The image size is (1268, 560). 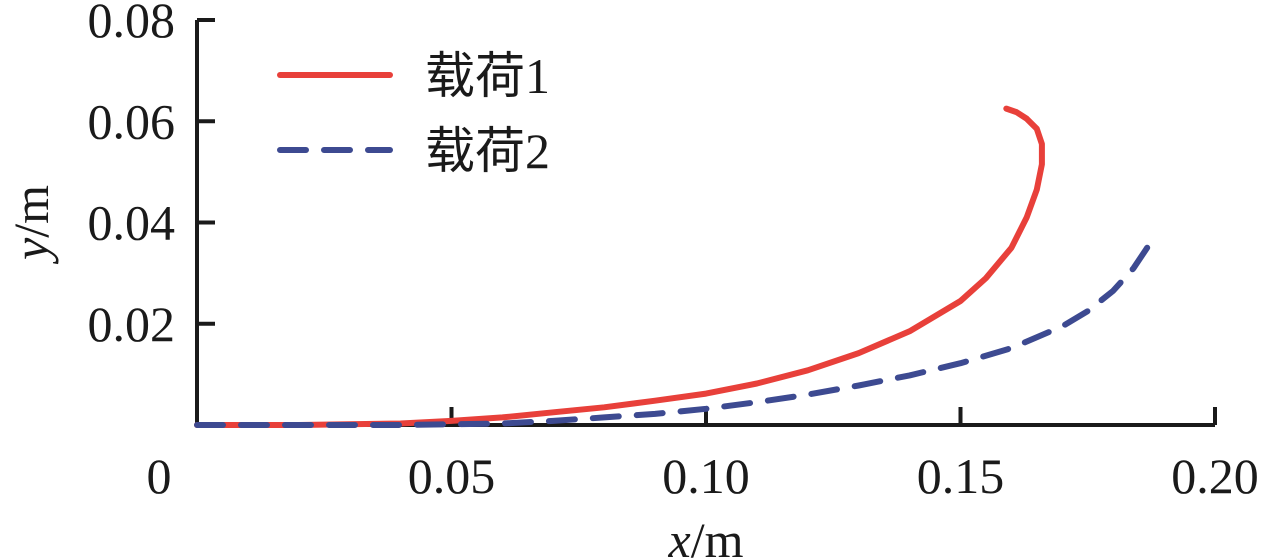 I want to click on x-tick-label: 0.10, so click(x=706, y=476).